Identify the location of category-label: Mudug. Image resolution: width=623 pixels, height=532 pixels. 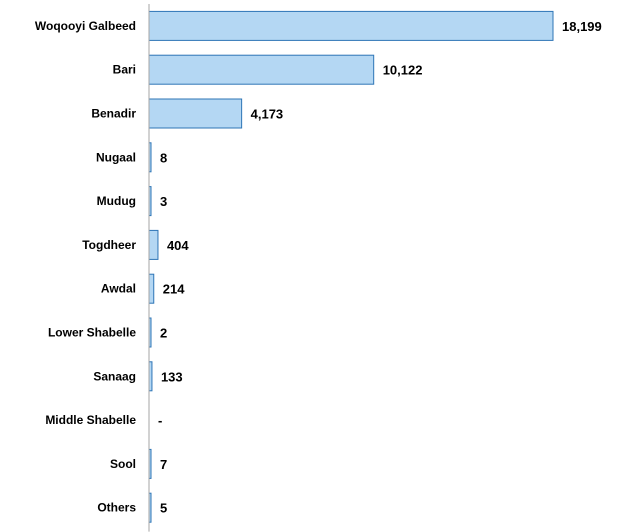
(116, 201).